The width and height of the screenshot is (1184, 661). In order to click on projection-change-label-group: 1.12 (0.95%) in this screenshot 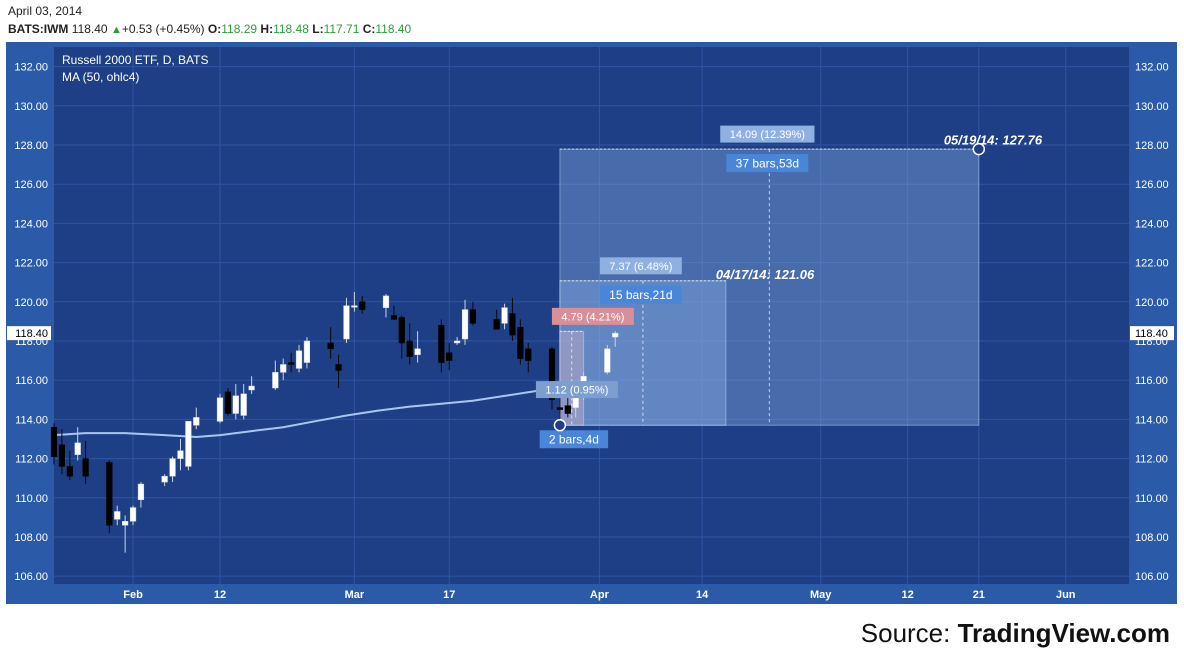, I will do `click(576, 390)`.